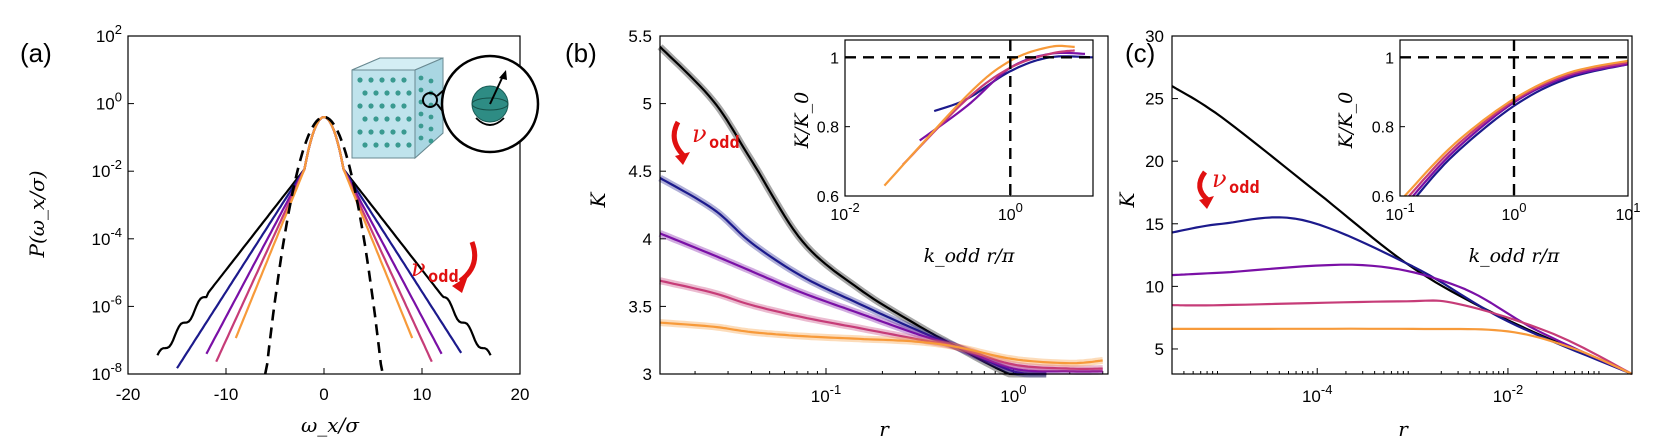  Describe the element at coordinates (598, 199) in the screenshot. I see `panel-b-ylabel: K` at that location.